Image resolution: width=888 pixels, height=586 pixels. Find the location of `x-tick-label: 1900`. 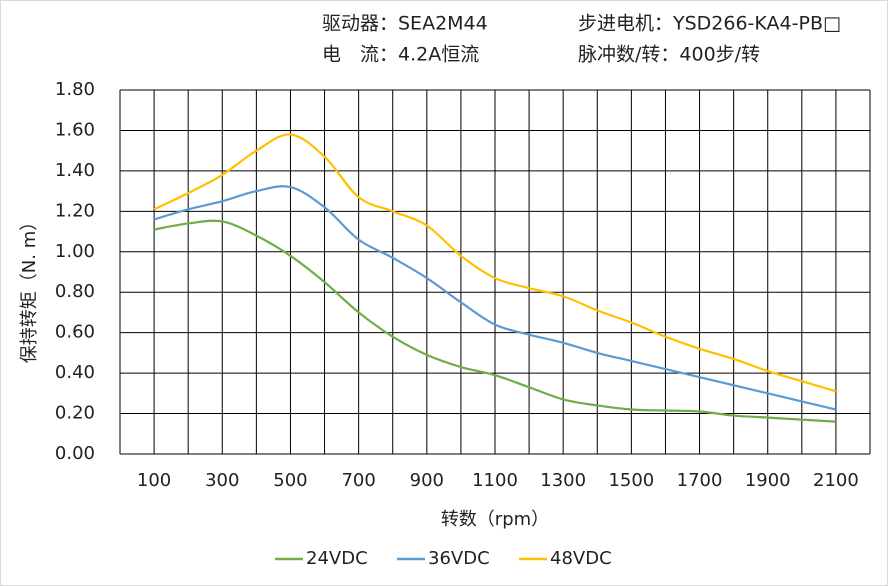

x-tick-label: 1900 is located at coordinates (768, 480).